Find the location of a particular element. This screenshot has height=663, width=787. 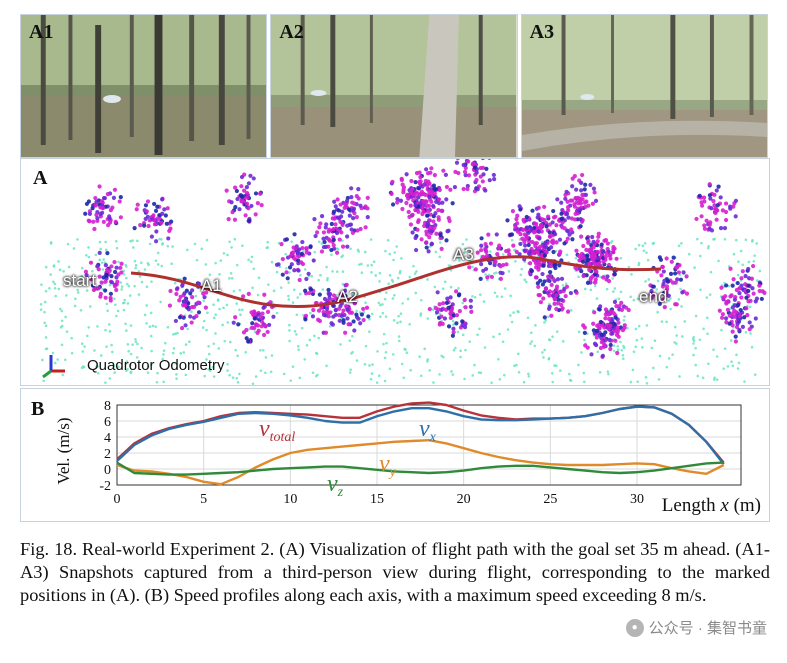

x-tick-label: 15 is located at coordinates (377, 499).